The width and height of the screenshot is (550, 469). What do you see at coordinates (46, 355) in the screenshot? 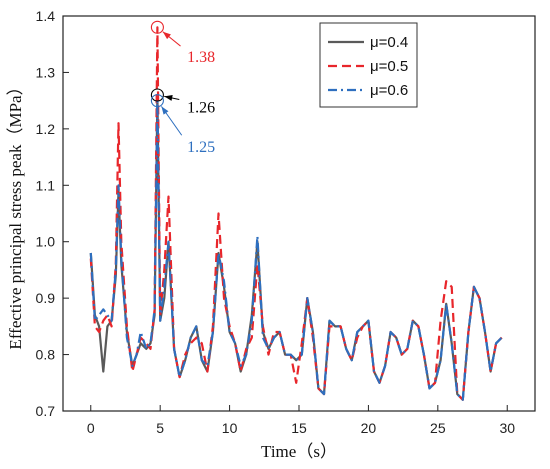
I see `y-tick-label: 0.8` at bounding box center [46, 355].